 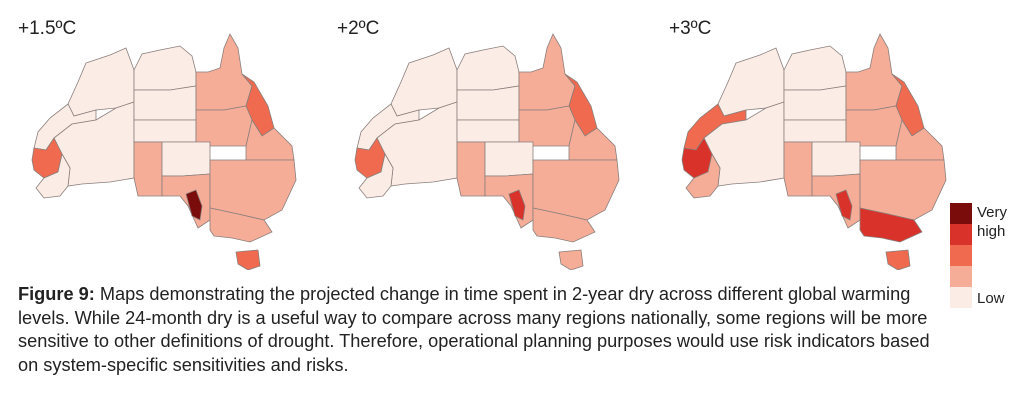 I want to click on caption-label: Figure 9:, so click(x=56, y=294).